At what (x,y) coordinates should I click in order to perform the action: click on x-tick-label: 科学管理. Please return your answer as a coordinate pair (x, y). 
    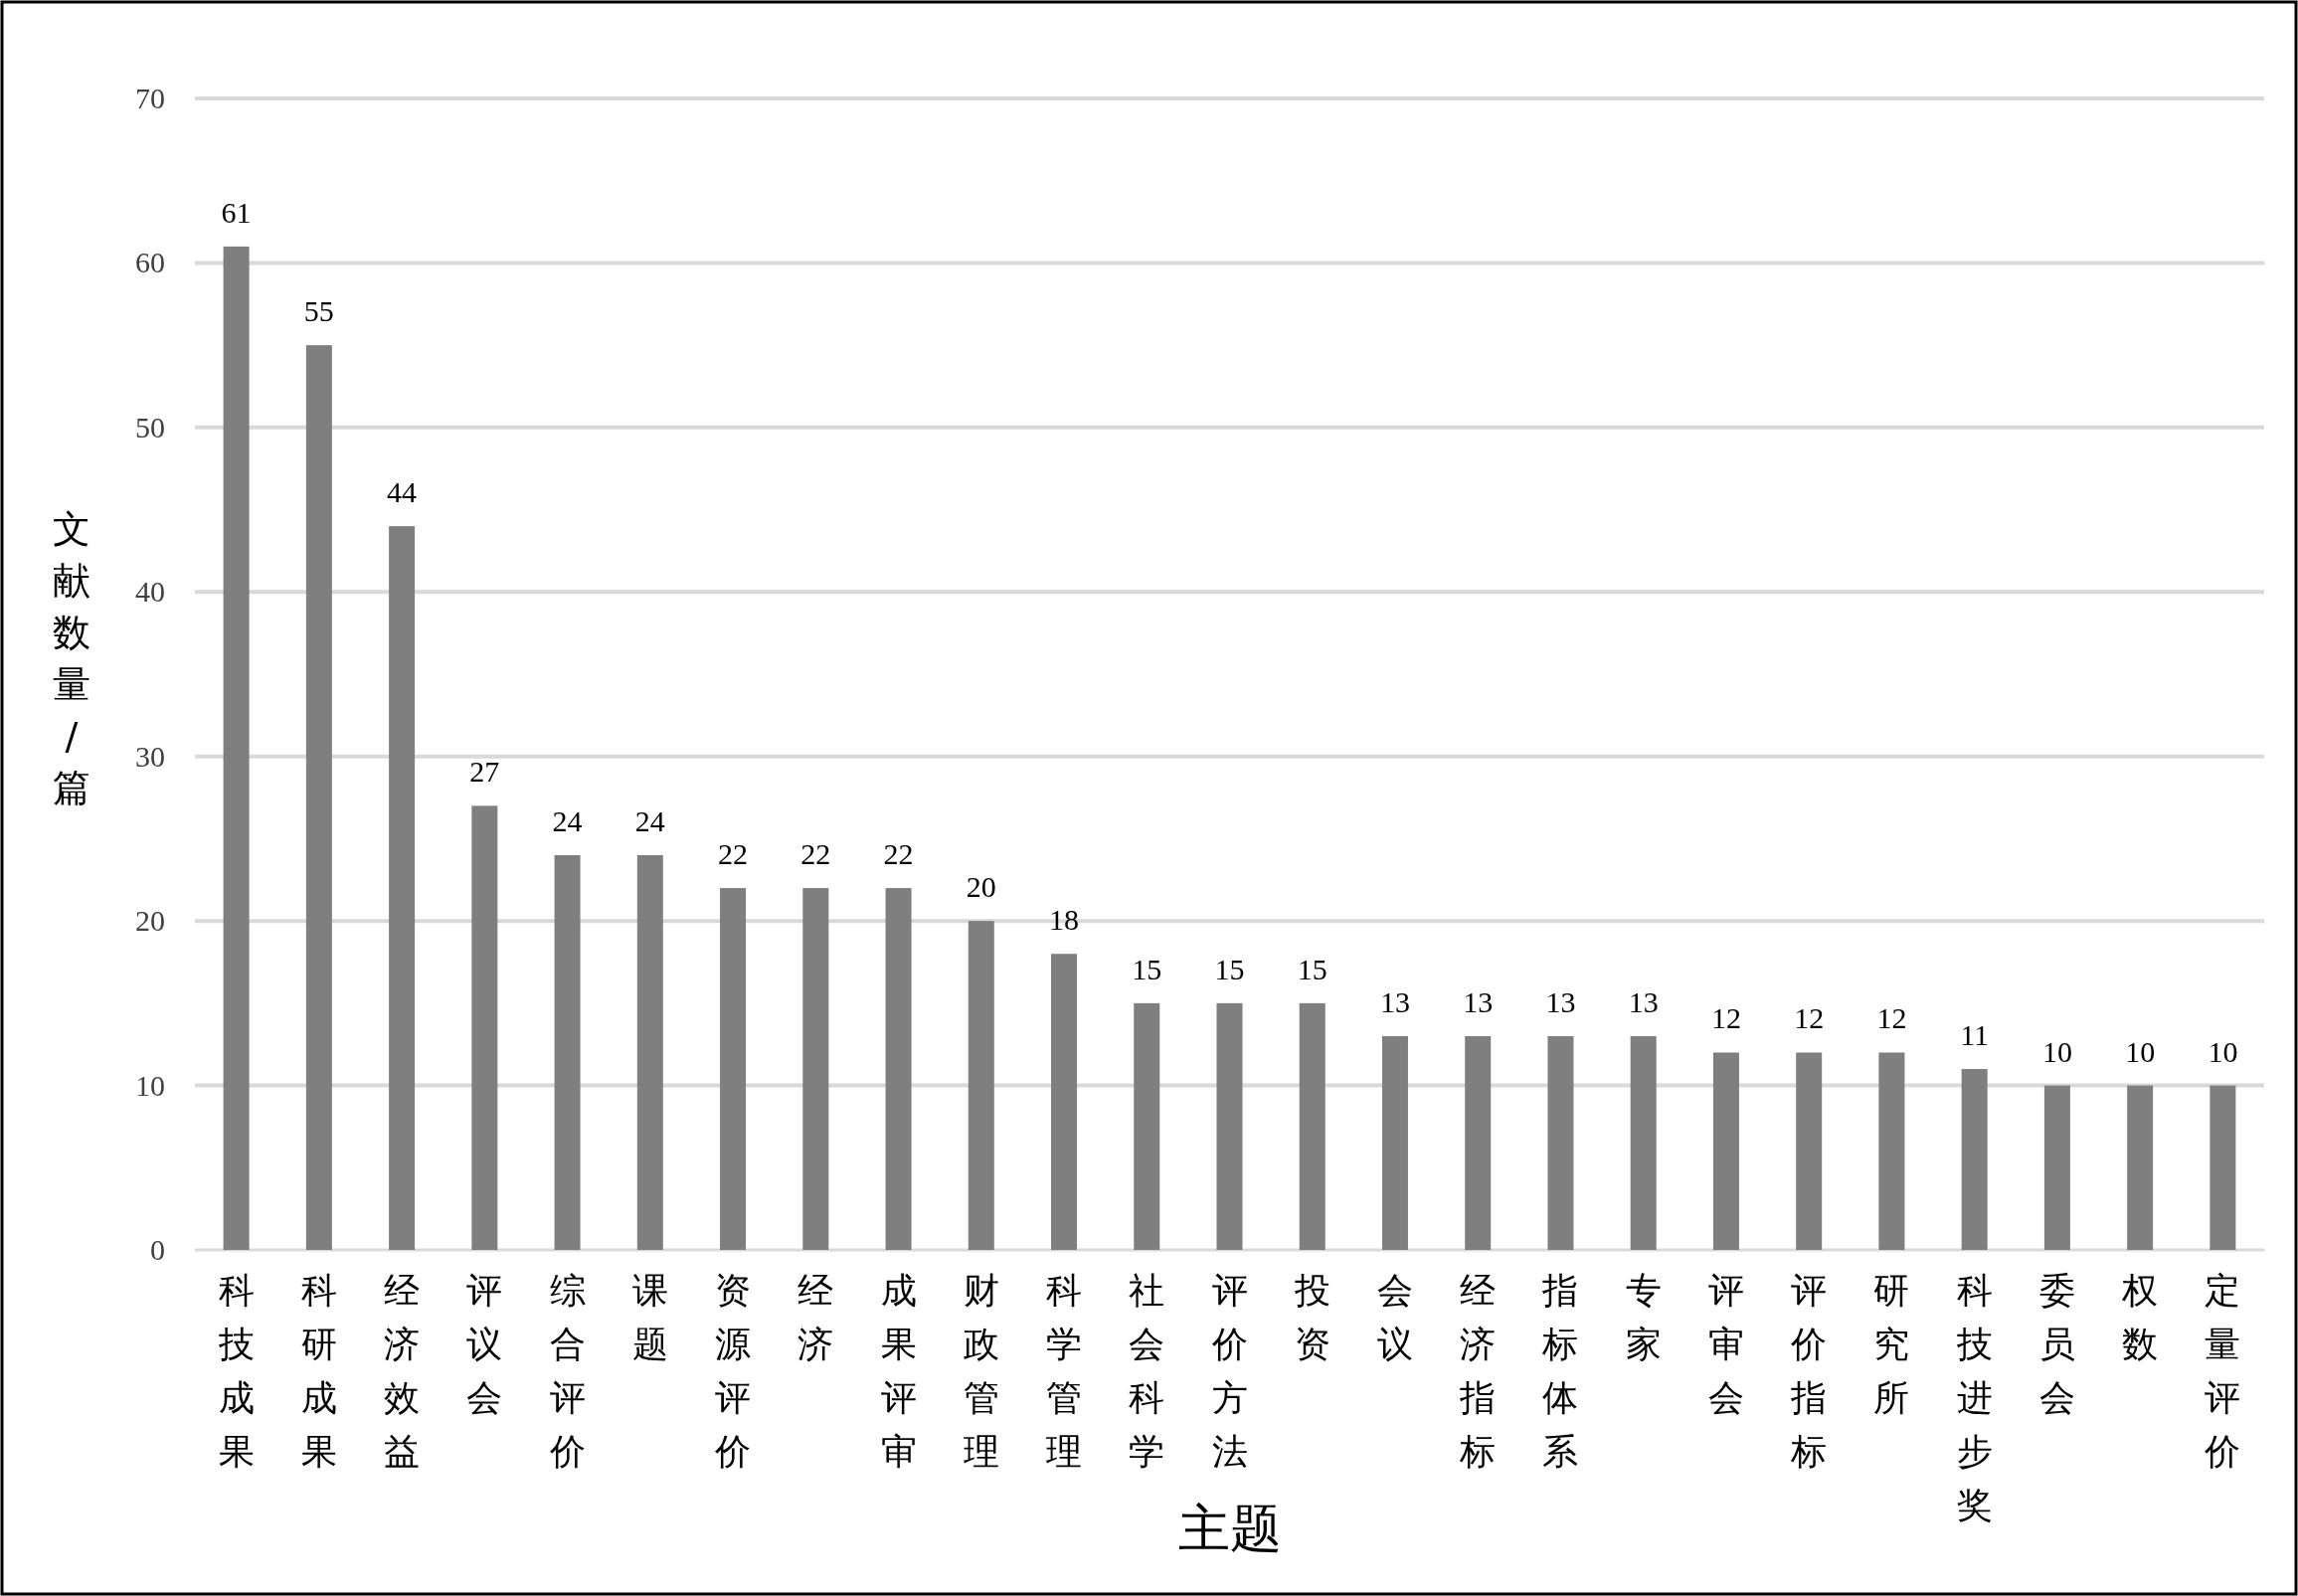
    Looking at the image, I should click on (1064, 1371).